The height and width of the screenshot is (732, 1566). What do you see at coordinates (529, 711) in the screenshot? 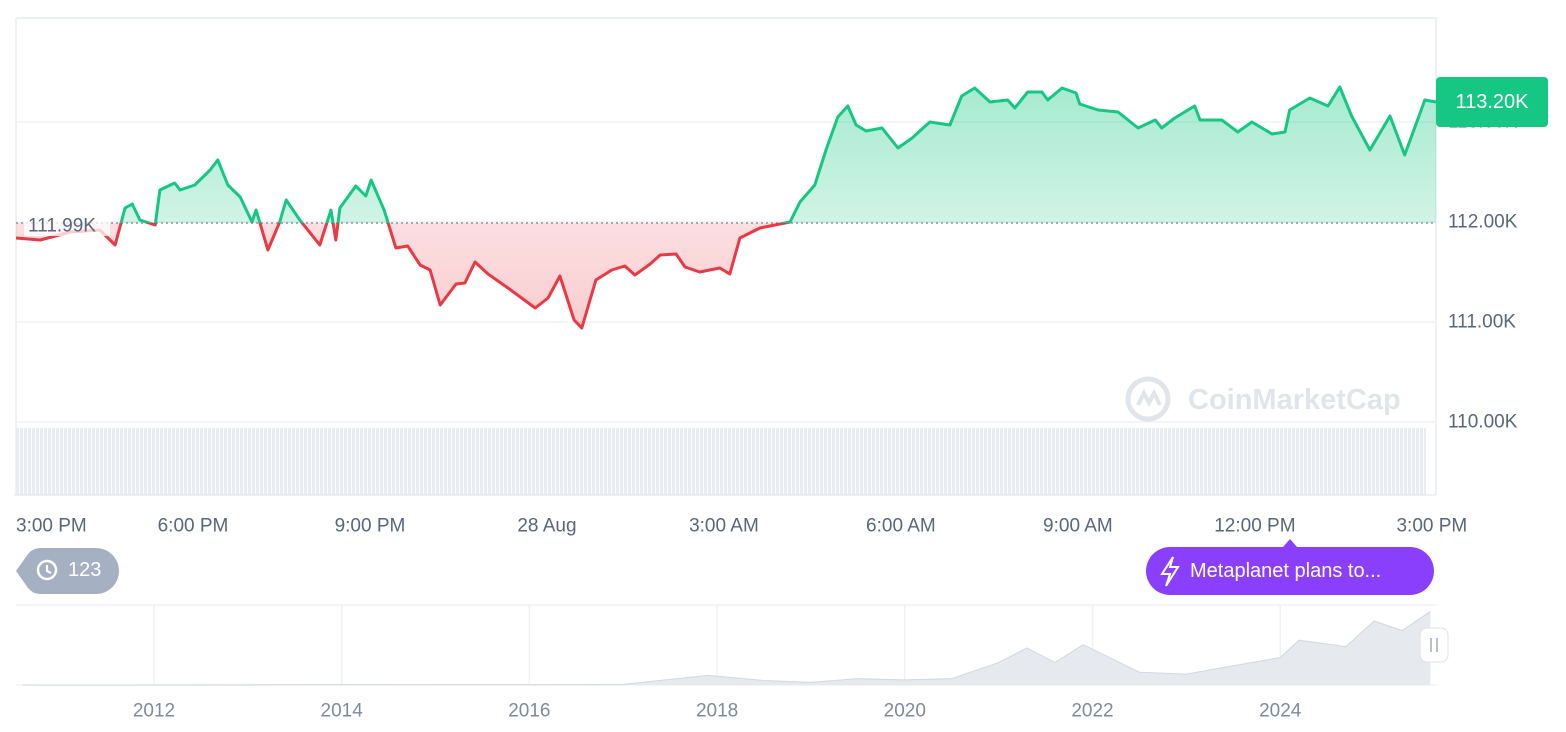
I see `x-tick-label: 2016` at bounding box center [529, 711].